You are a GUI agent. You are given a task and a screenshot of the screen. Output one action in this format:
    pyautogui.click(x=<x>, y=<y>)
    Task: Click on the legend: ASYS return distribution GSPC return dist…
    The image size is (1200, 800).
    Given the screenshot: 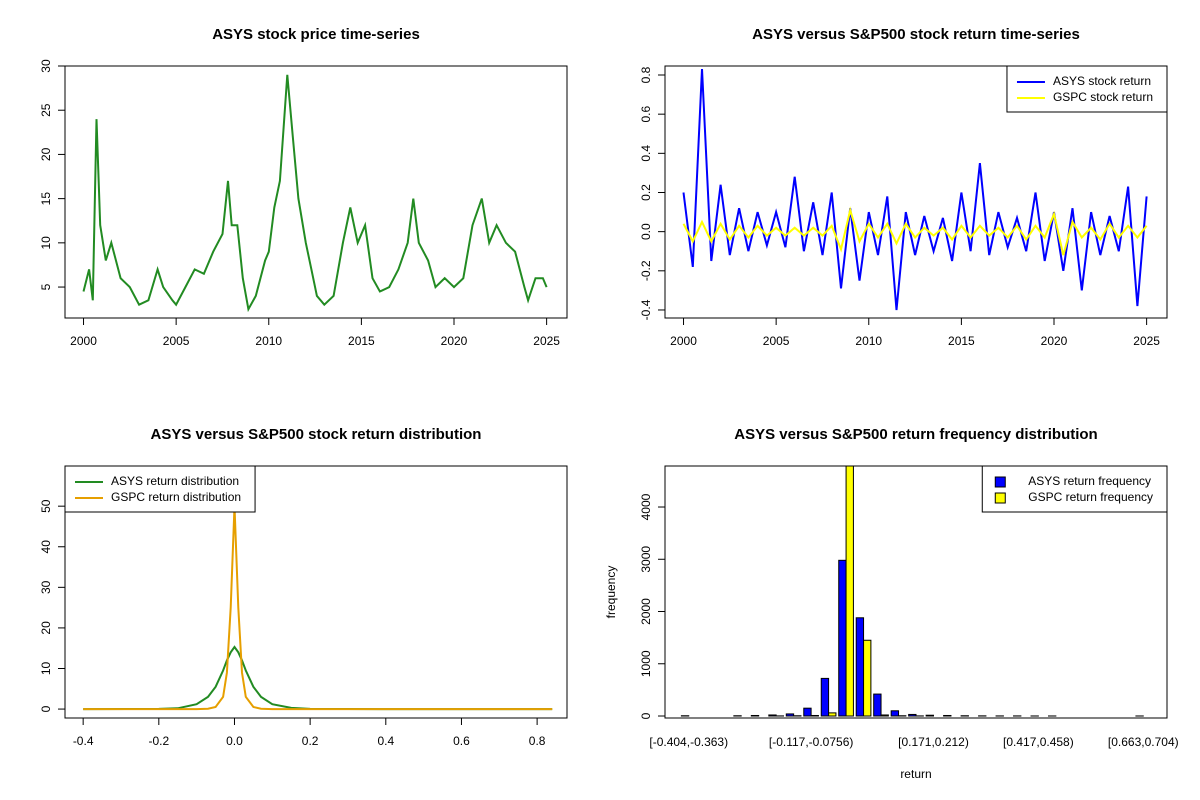 What is the action you would take?
    pyautogui.click(x=160, y=489)
    